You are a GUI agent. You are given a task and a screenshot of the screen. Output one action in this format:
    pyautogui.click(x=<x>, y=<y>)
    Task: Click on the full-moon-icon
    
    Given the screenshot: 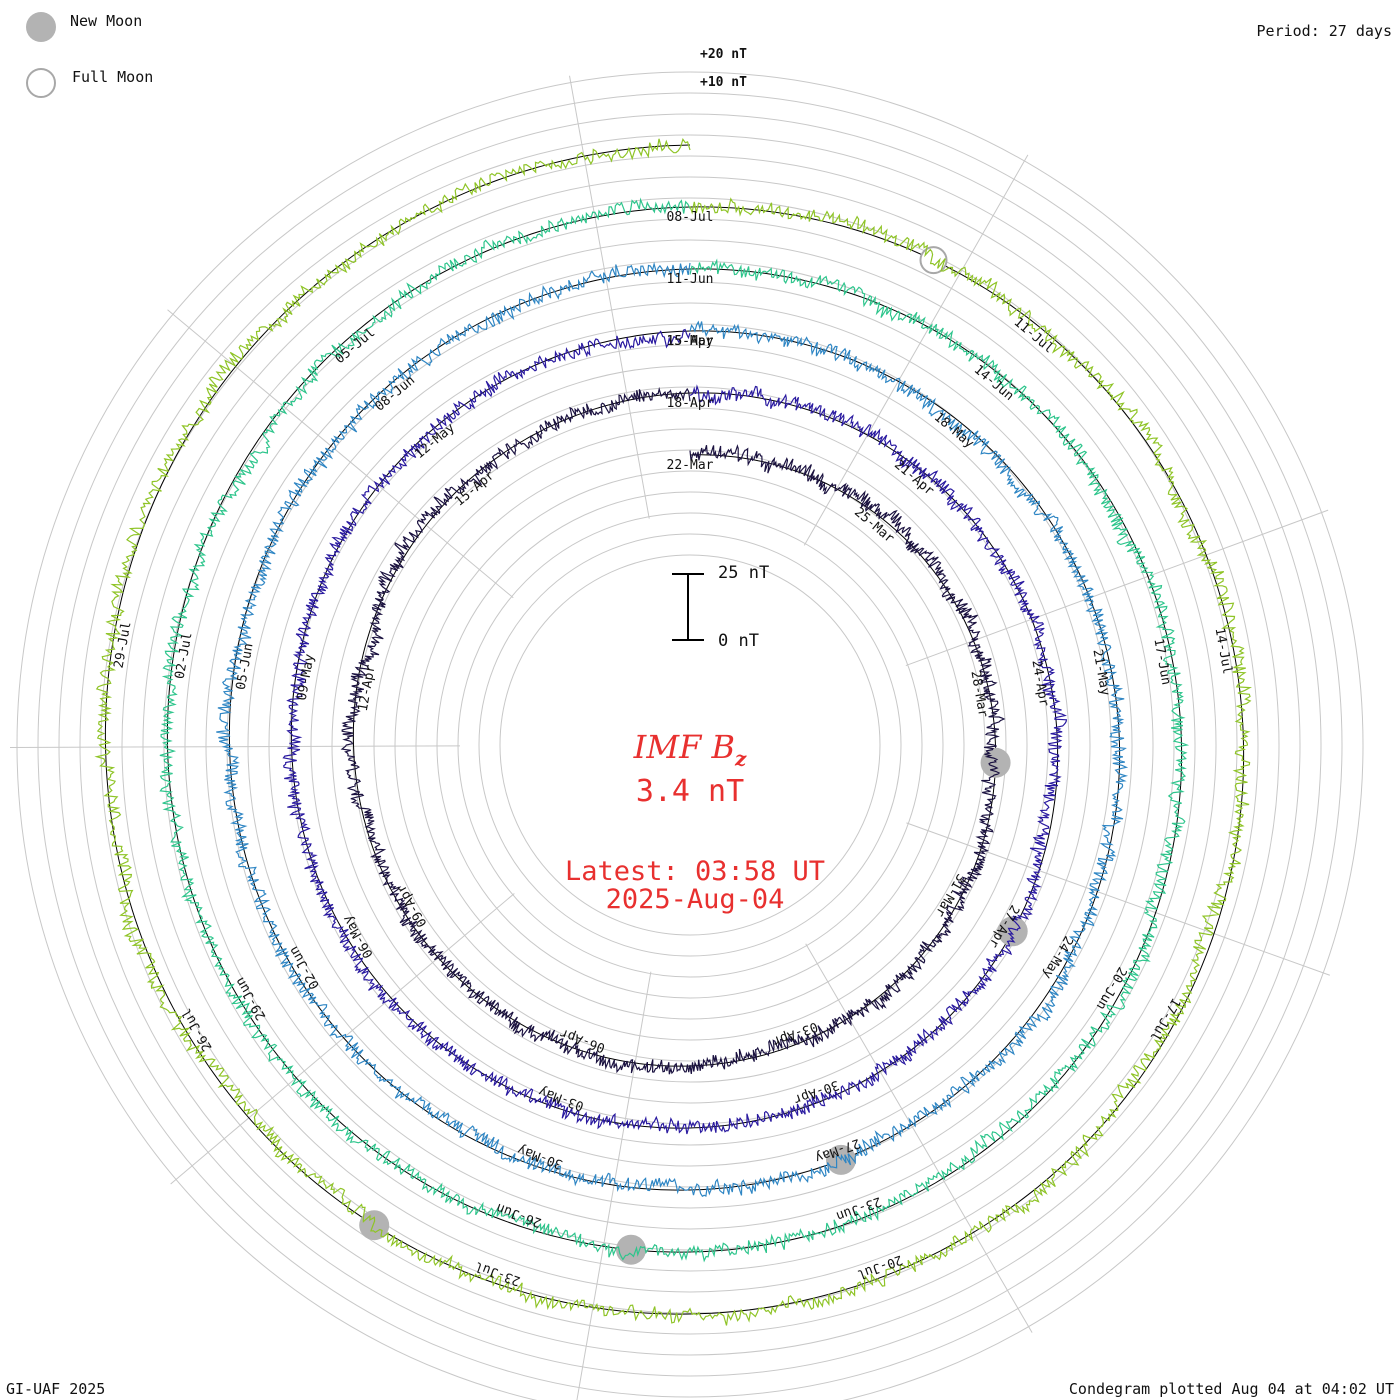 What is the action you would take?
    pyautogui.click(x=41, y=83)
    